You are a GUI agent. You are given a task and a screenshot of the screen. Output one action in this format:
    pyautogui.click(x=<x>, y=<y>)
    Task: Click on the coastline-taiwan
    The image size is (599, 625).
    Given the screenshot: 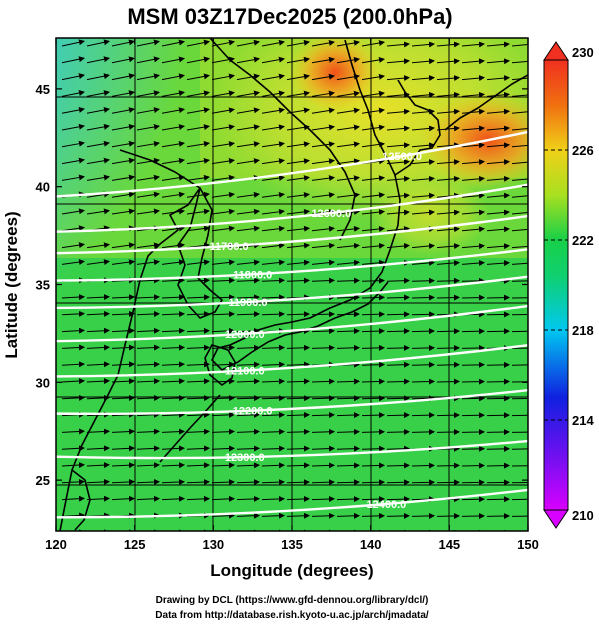 What is the action you would take?
    pyautogui.click(x=81, y=500)
    